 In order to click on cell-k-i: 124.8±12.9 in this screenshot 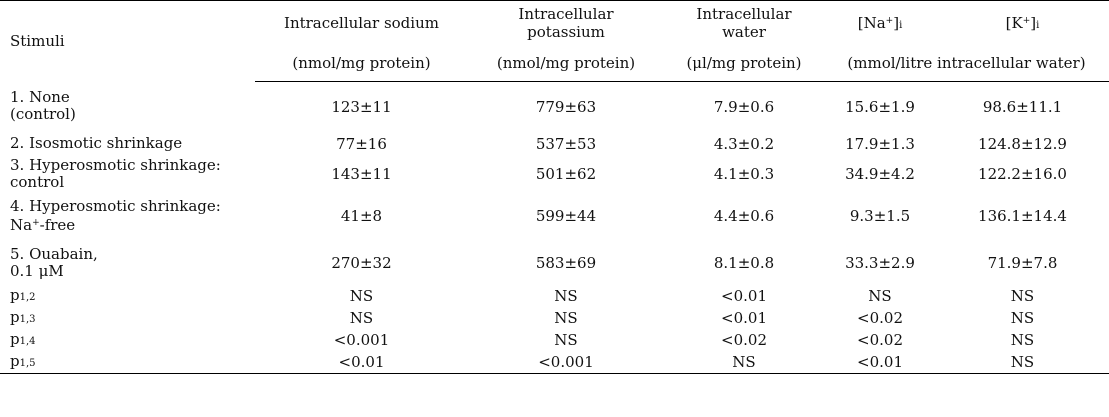, I will do `click(1022, 143)`.